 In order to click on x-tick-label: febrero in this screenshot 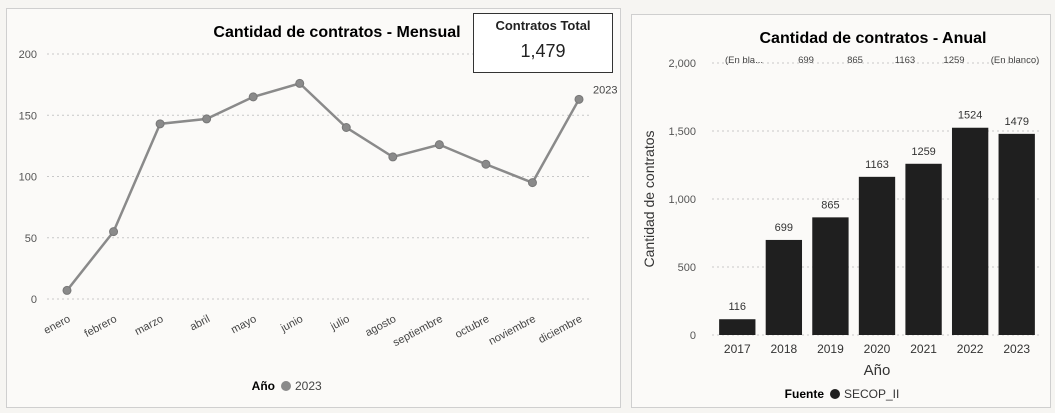, I will do `click(101, 326)`.